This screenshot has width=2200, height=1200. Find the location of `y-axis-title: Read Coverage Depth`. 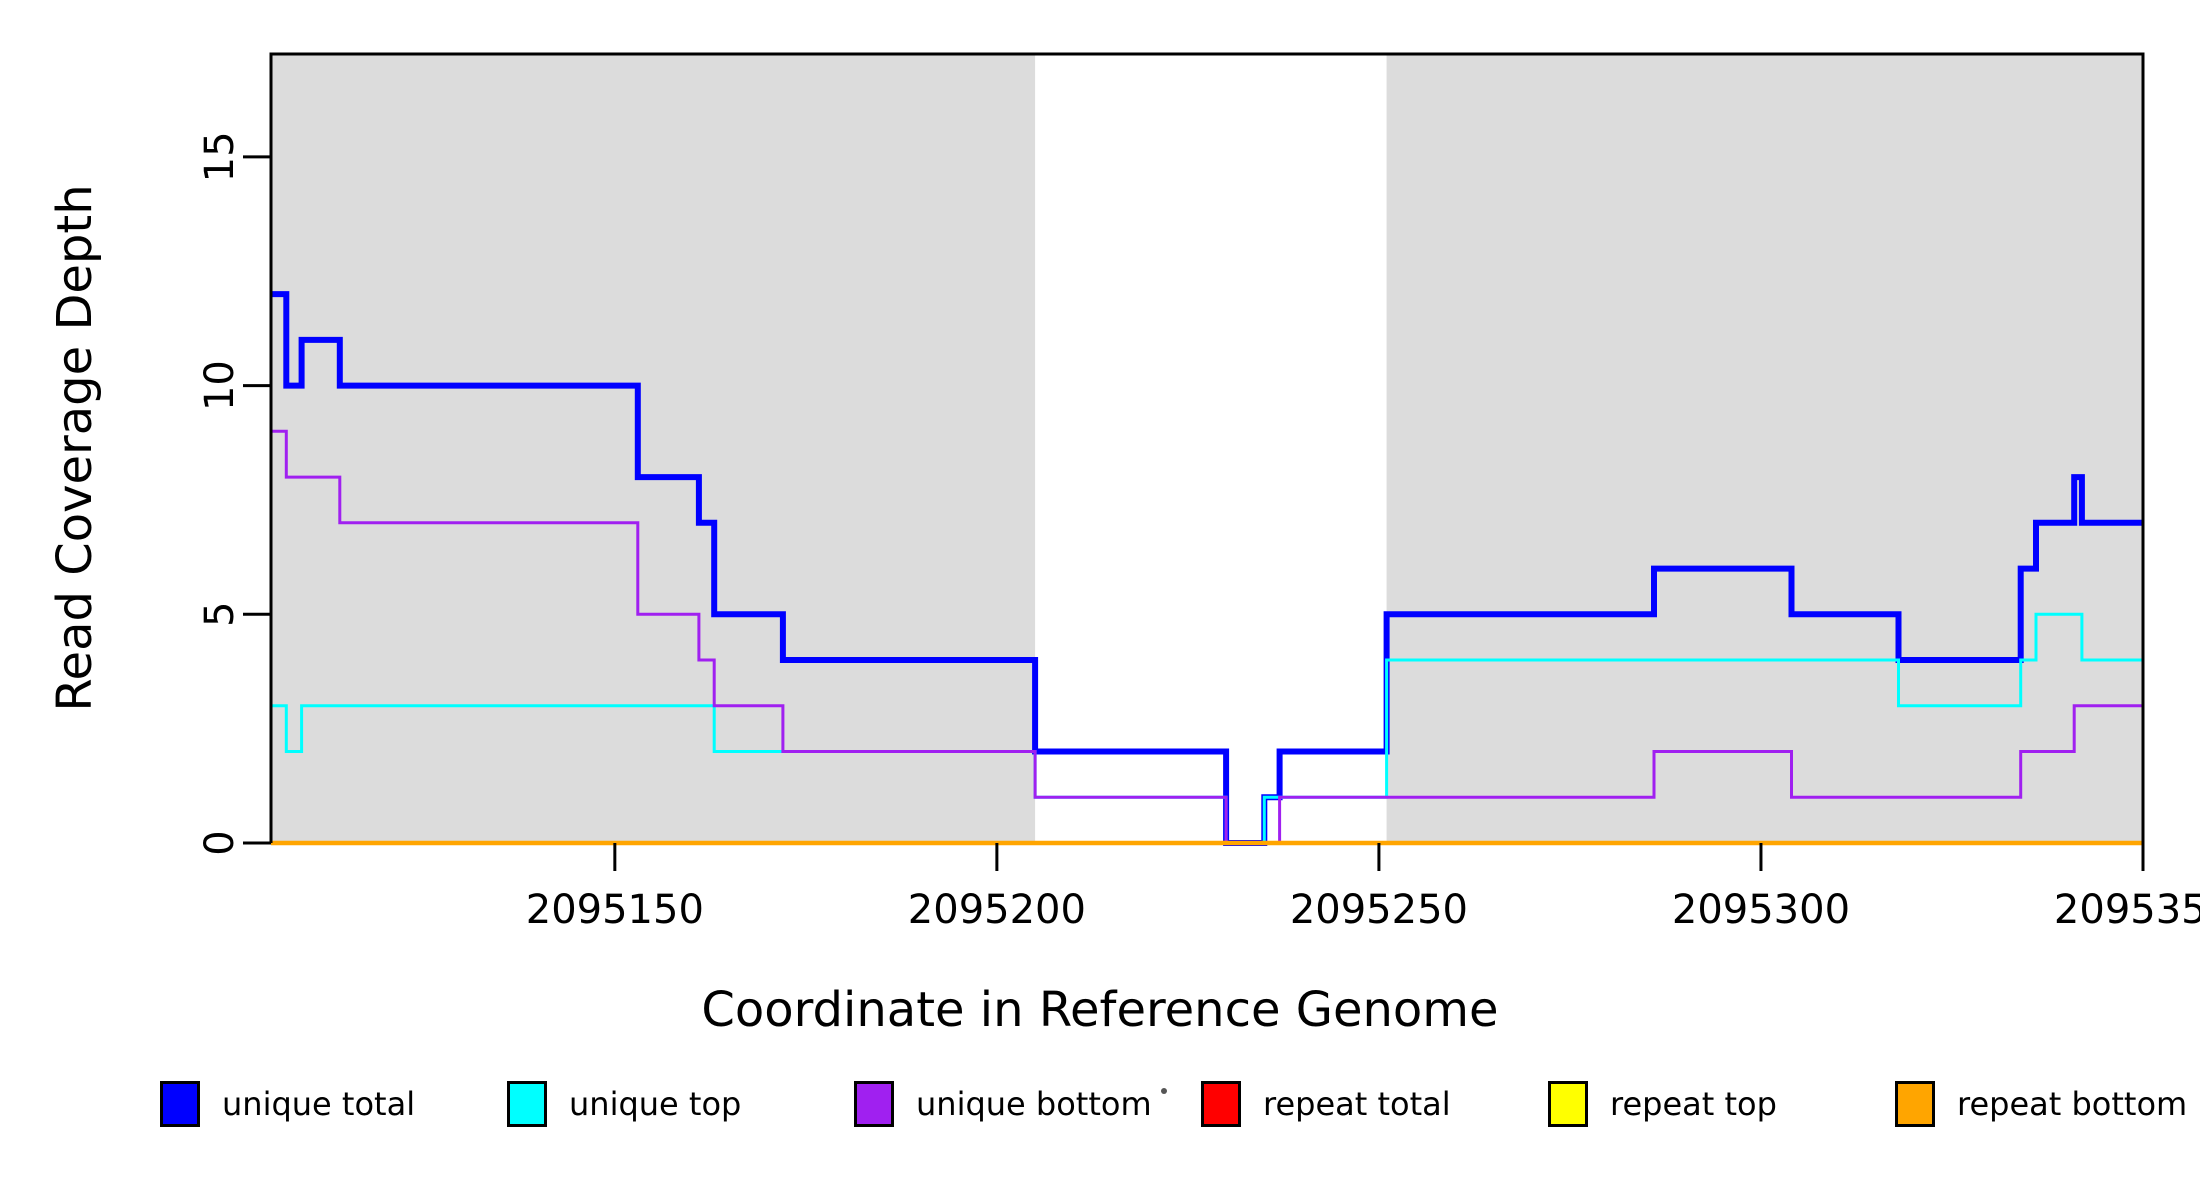

y-axis-title: Read Coverage Depth is located at coordinates (75, 448).